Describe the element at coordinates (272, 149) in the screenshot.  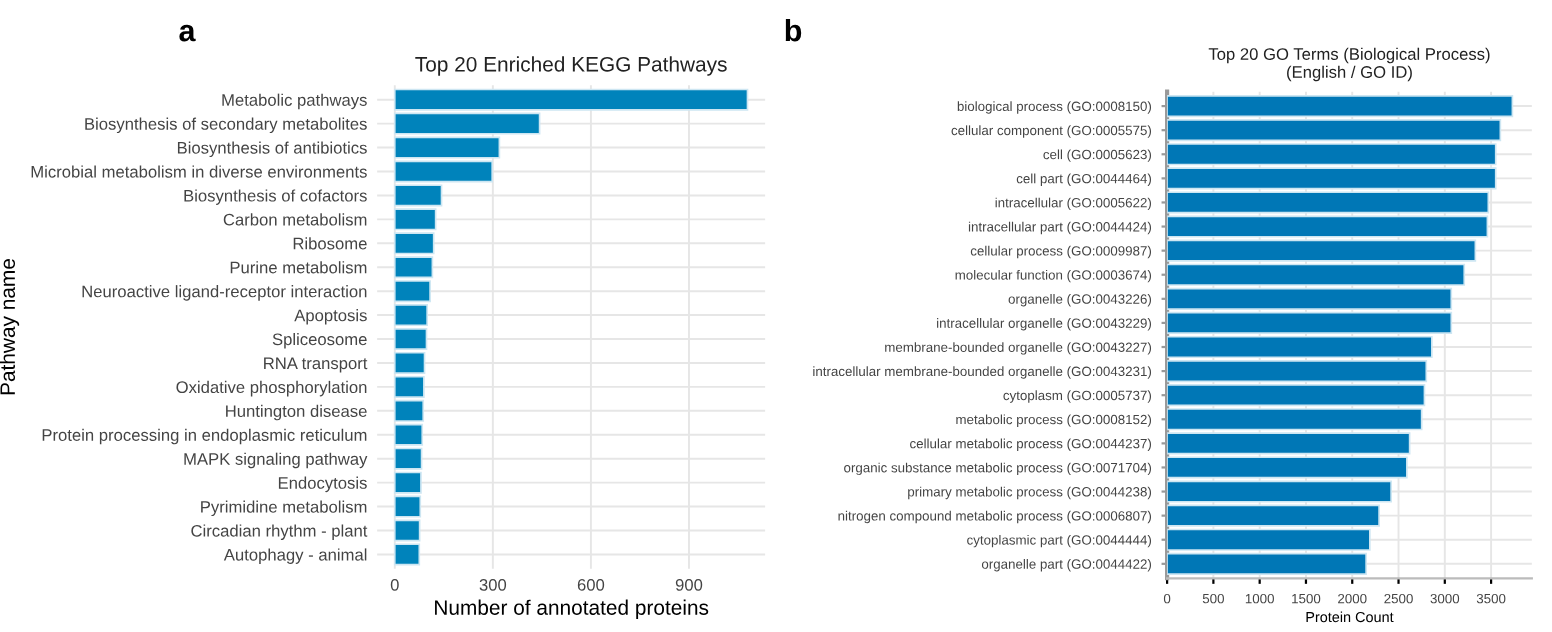
I see `y-tick-label: Biosynthesis of antibiotics` at that location.